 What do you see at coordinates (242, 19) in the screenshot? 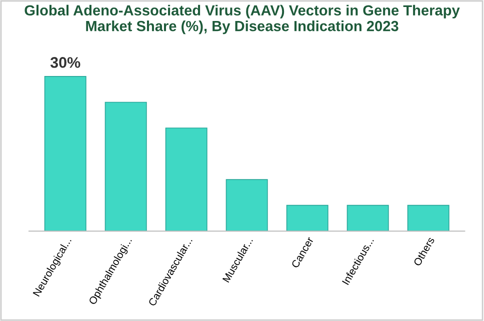
I see `chart-title: Global Adeno-Associated Virus (AAV) Vectors in Gene Therapy Market Share (%), By Disease Indication 2023` at bounding box center [242, 19].